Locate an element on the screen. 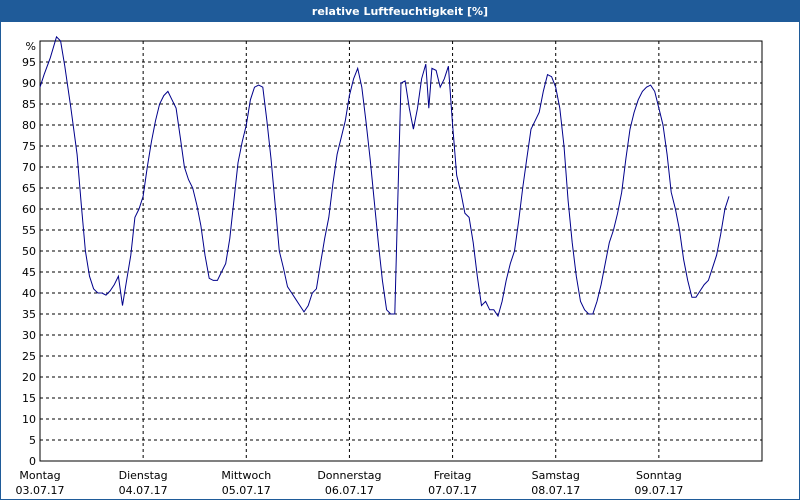 Image resolution: width=800 pixels, height=500 pixels. y-tick-label: 35 is located at coordinates (29, 314).